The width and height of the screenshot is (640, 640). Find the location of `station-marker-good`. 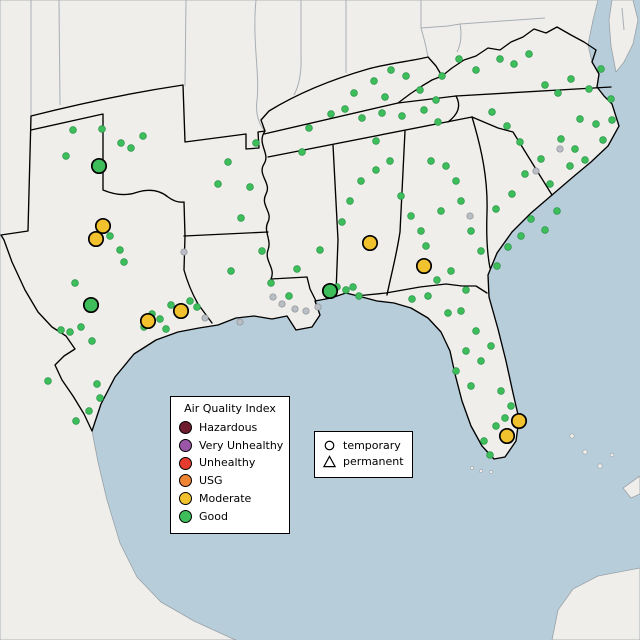

station-marker-good is located at coordinates (91, 305).